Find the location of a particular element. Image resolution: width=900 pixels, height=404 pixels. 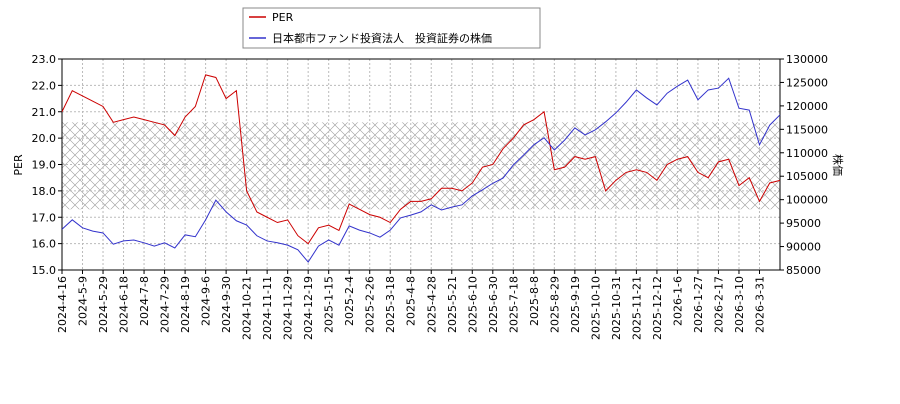

x-tick-label: 2026-3-31 is located at coordinates (759, 304).